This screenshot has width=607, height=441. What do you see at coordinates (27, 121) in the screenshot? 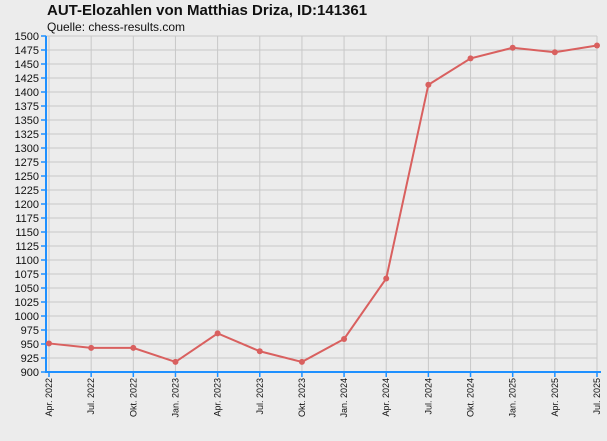
I see `y-tick-label: 1350` at bounding box center [27, 121].